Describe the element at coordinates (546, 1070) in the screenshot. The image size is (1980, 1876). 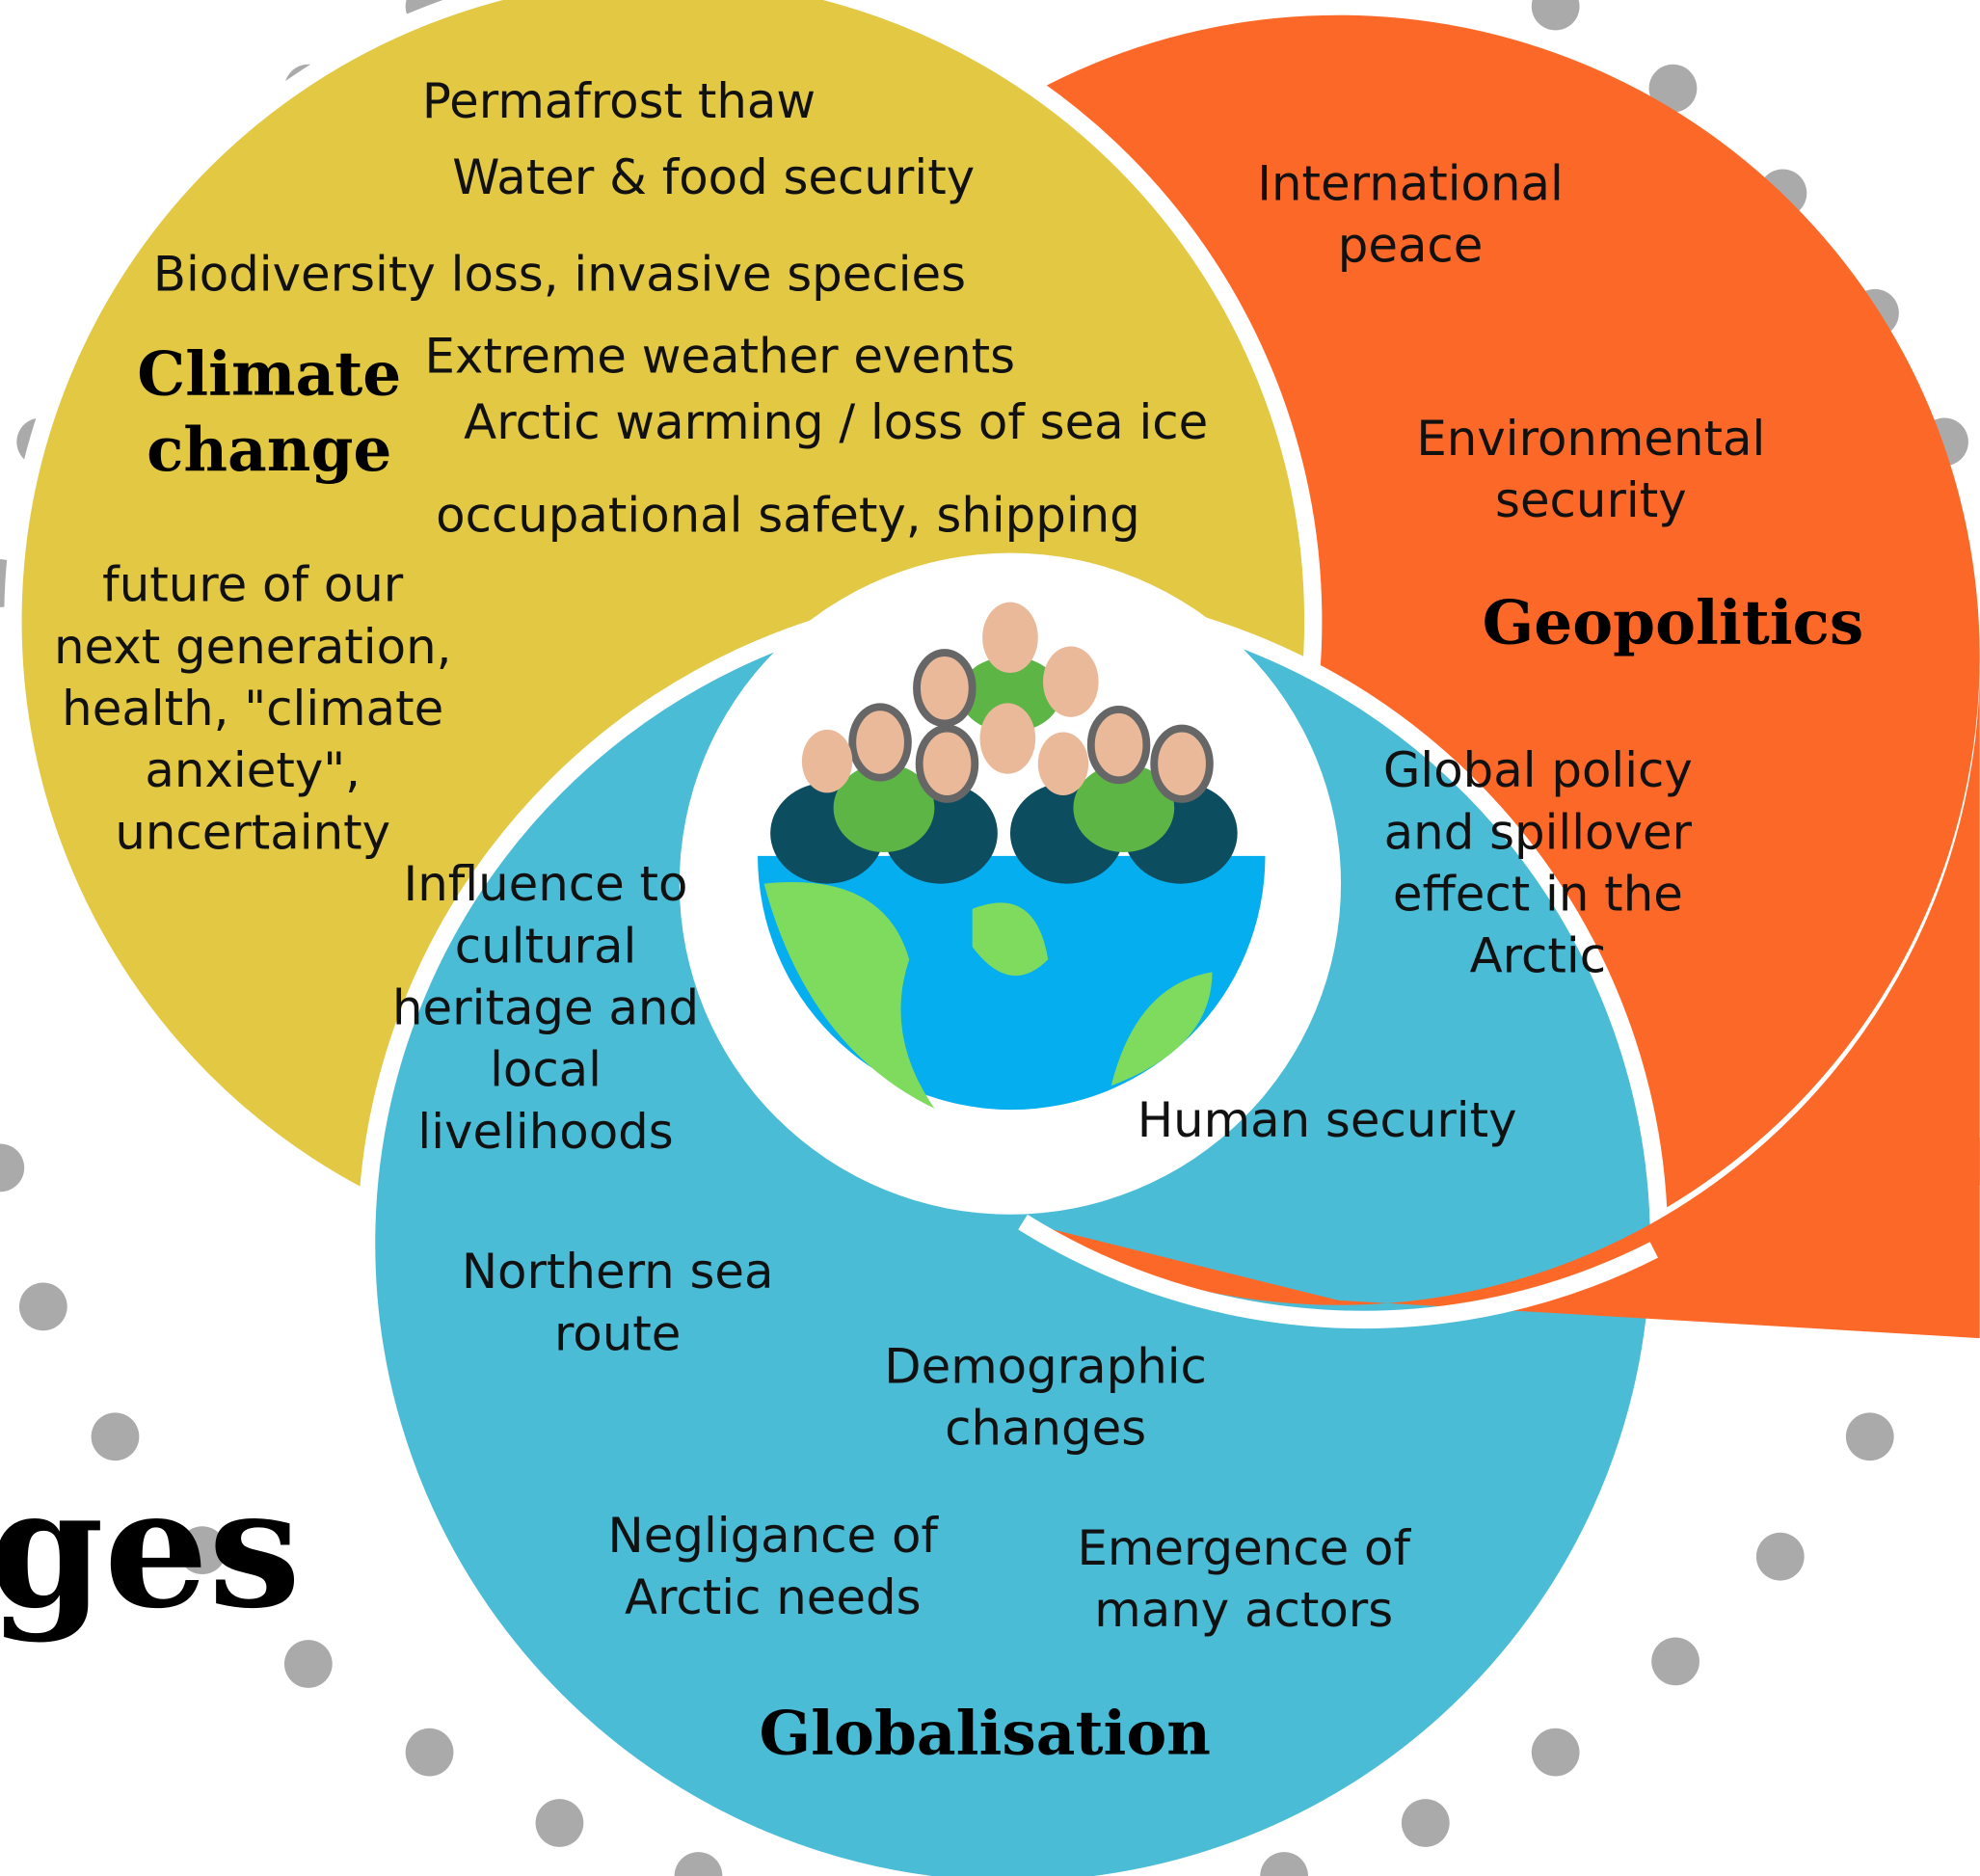
I see `item-text: local` at that location.